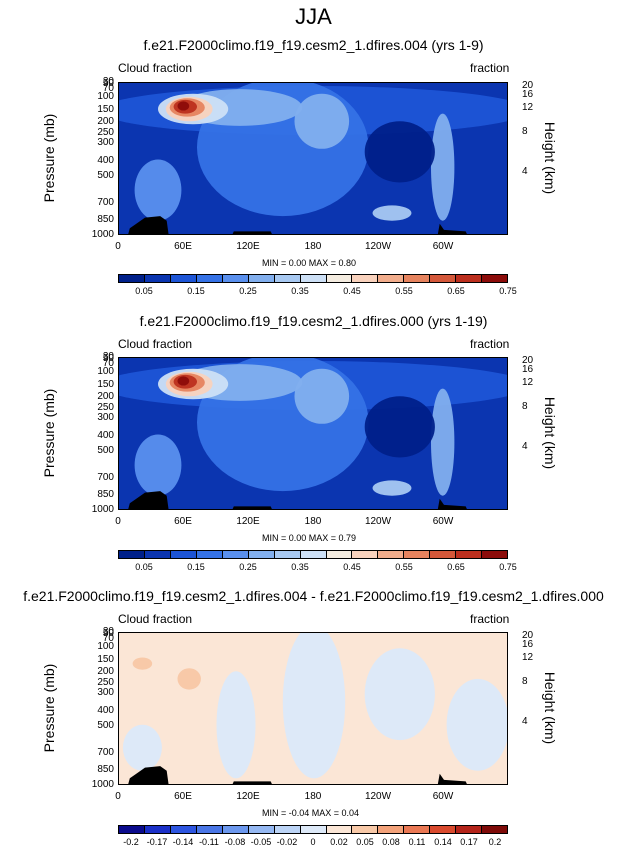 Image resolution: width=627 pixels, height=850 pixels. What do you see at coordinates (105, 494) in the screenshot?
I see `pressure-tick: 850` at bounding box center [105, 494].